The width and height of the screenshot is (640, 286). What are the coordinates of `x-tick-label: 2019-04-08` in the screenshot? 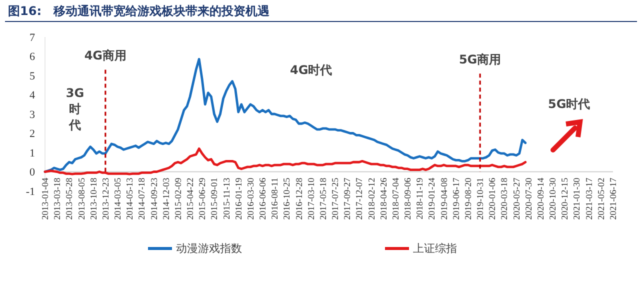 It's located at (443, 198).